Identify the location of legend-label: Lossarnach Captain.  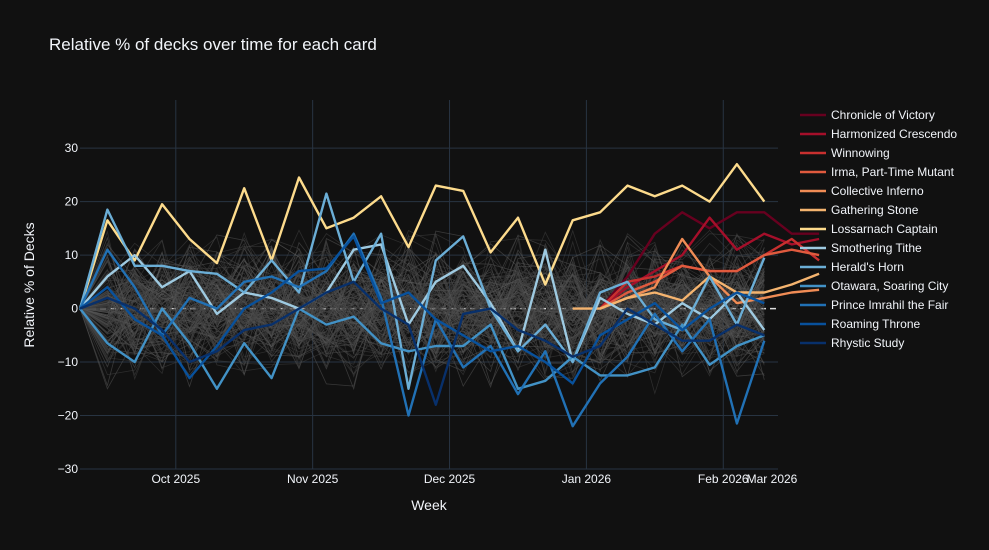
(884, 229).